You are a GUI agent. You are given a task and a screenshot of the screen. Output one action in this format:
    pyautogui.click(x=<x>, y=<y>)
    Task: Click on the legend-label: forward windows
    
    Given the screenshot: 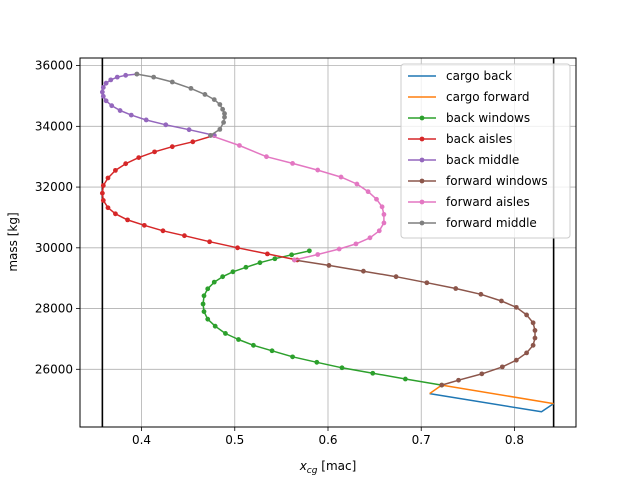 What is the action you would take?
    pyautogui.click(x=497, y=181)
    